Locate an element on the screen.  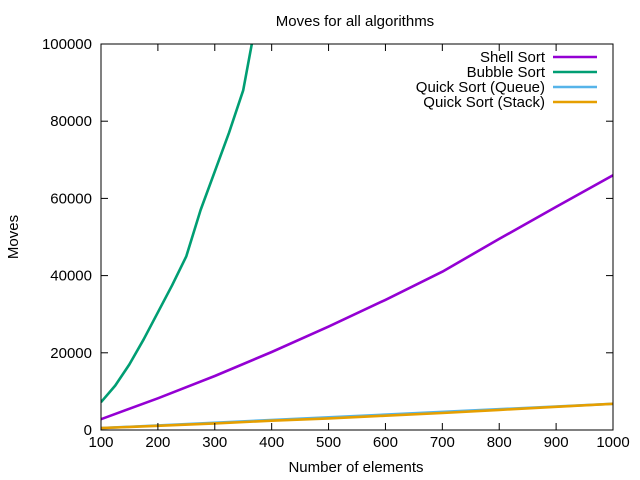
legend-label: Quick Sort (Queue) is located at coordinates (480, 87).